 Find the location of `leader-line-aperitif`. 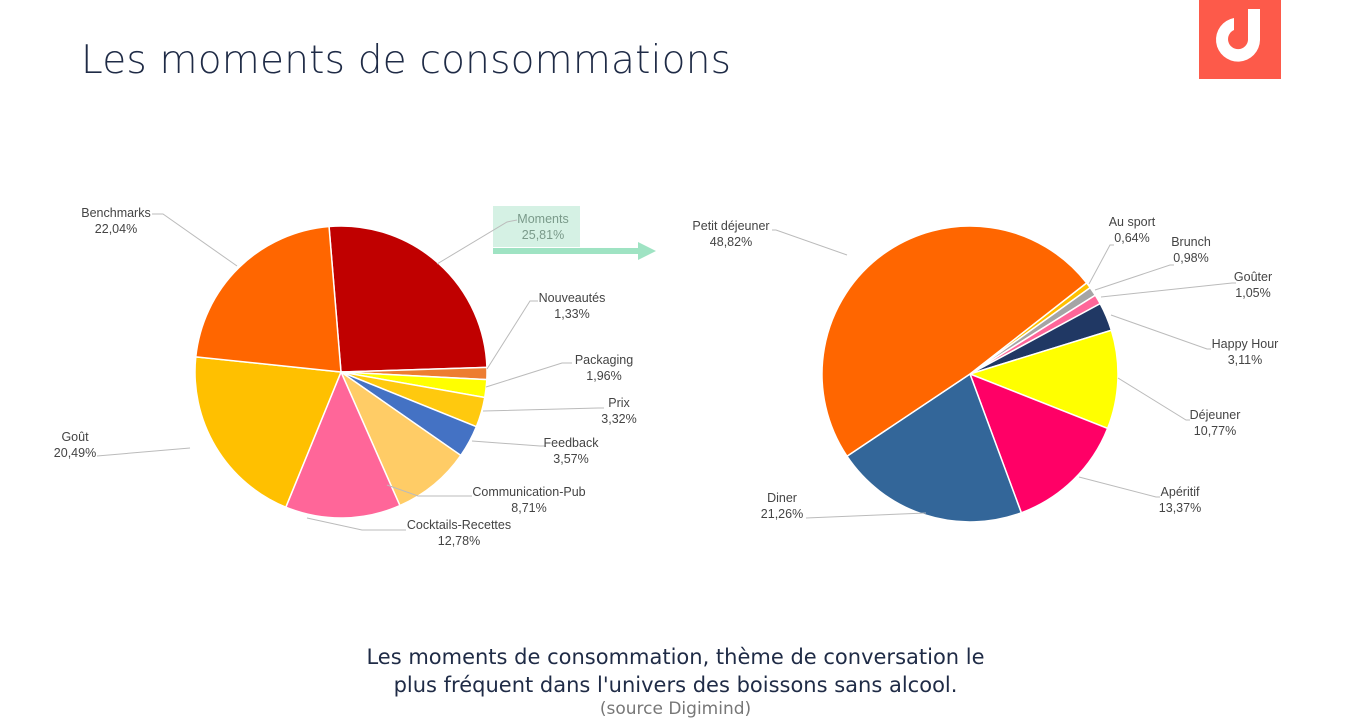

leader-line-aperitif is located at coordinates (1119, 487).